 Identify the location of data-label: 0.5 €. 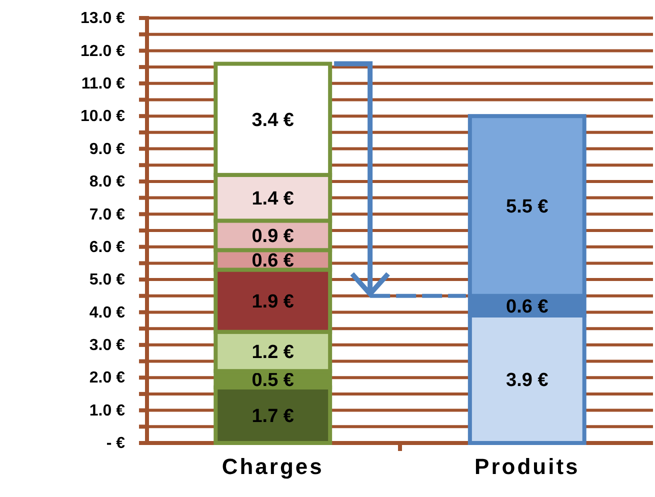
(273, 380).